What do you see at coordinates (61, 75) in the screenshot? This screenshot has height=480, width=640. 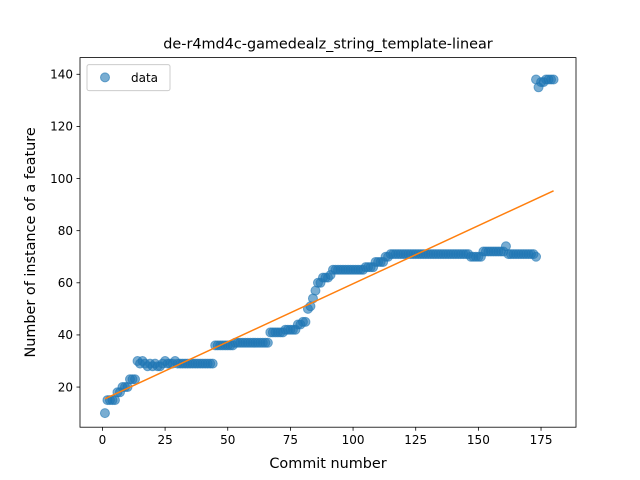 I see `y-tick-label: 140` at bounding box center [61, 75].